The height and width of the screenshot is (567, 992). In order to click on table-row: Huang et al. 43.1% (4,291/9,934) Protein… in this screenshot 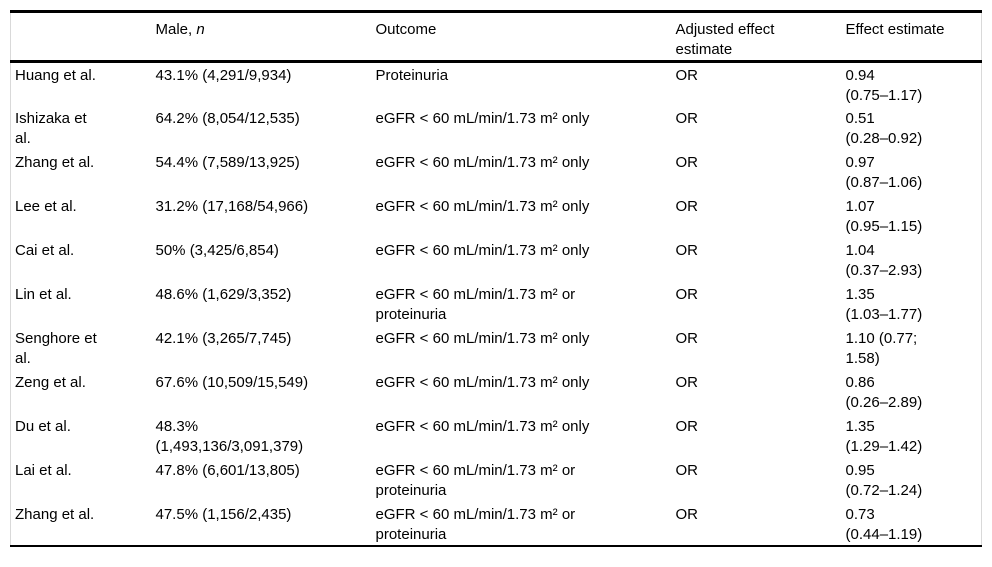, I will do `click(496, 84)`.